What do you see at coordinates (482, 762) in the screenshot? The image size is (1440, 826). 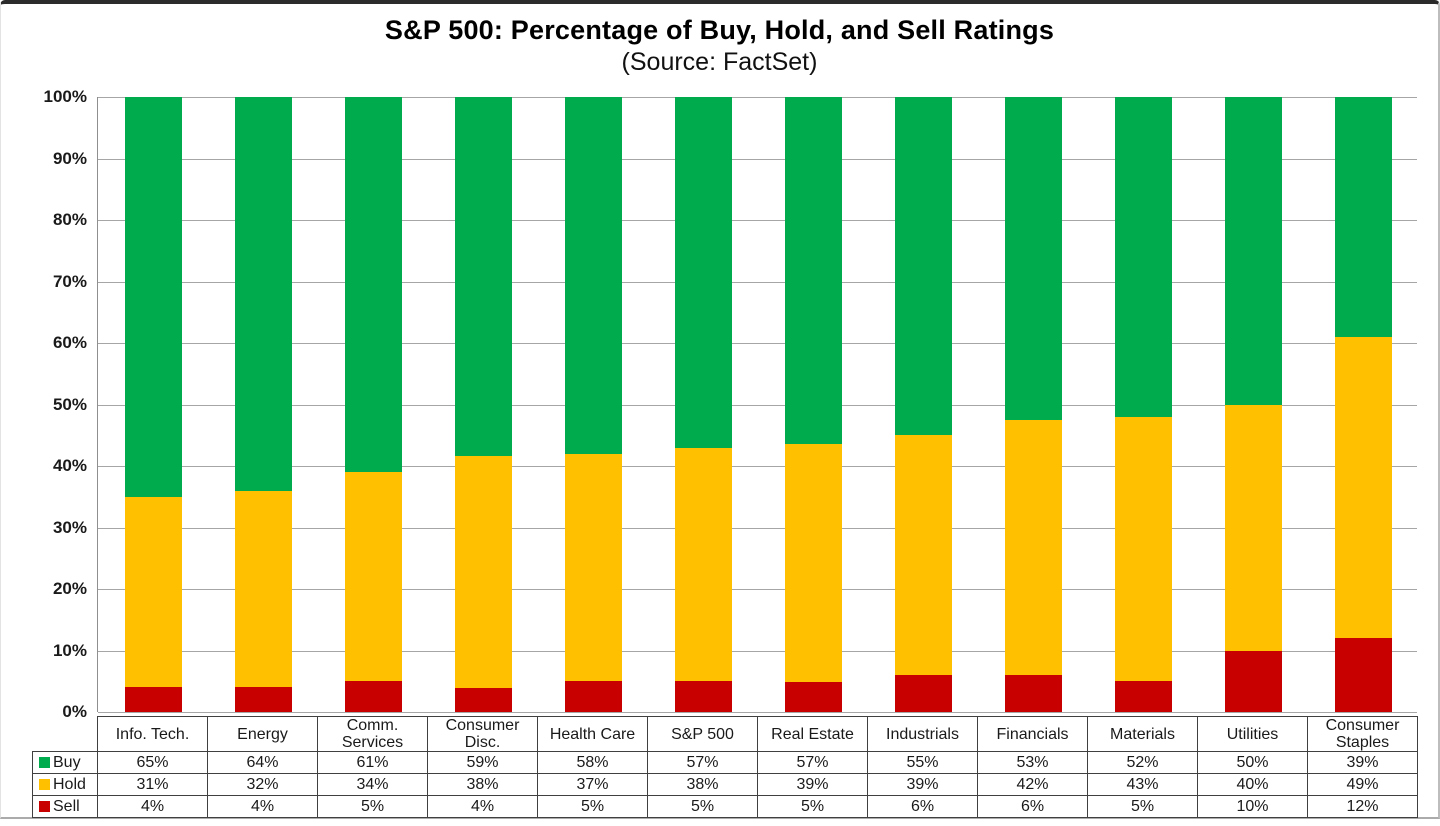 I see `value-cell: 59%` at bounding box center [482, 762].